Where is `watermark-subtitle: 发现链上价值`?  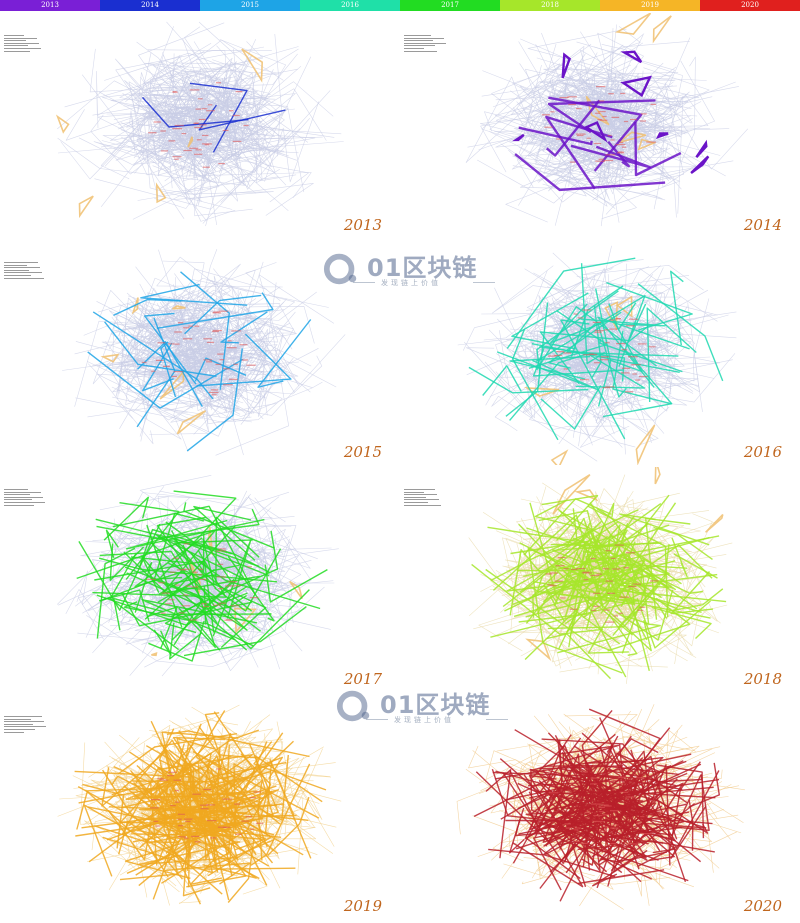 watermark-subtitle: 发现链上价值 is located at coordinates (411, 283).